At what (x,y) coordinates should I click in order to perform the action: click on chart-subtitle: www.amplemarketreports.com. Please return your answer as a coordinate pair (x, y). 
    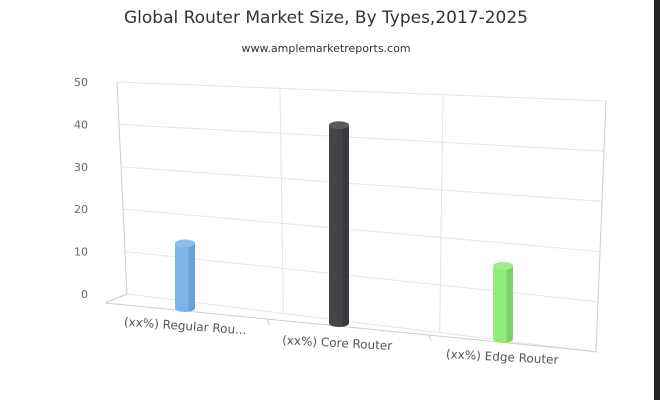
    Looking at the image, I should click on (325, 48).